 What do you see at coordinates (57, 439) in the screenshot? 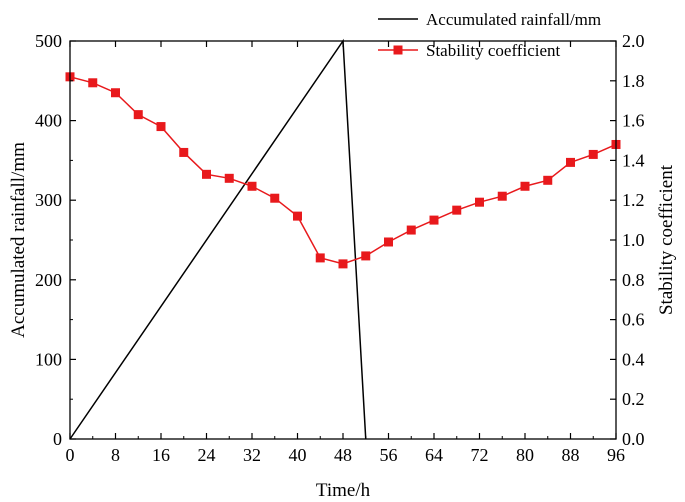
I see `left-y-tick-label: 0` at bounding box center [57, 439].